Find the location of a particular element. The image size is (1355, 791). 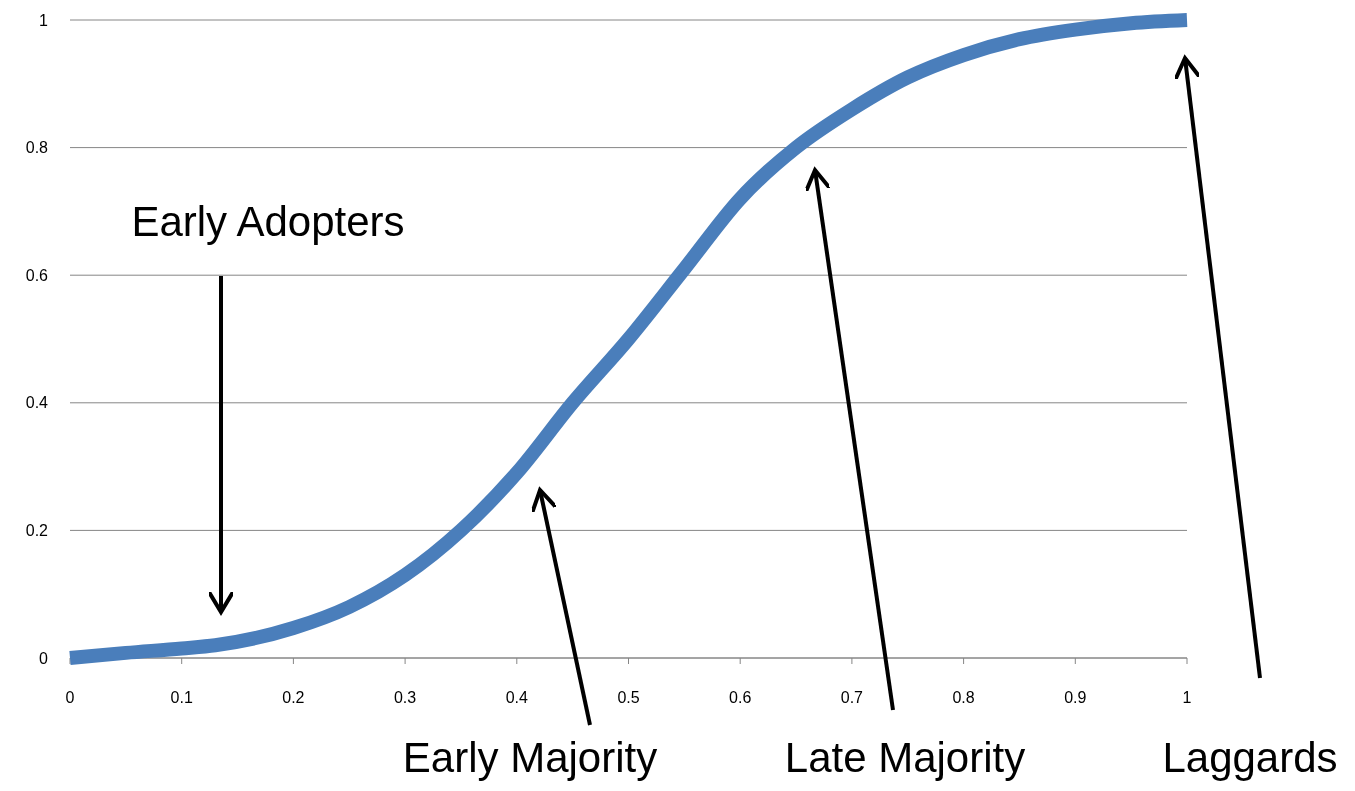

x-tick-label: 0.4 is located at coordinates (517, 697).